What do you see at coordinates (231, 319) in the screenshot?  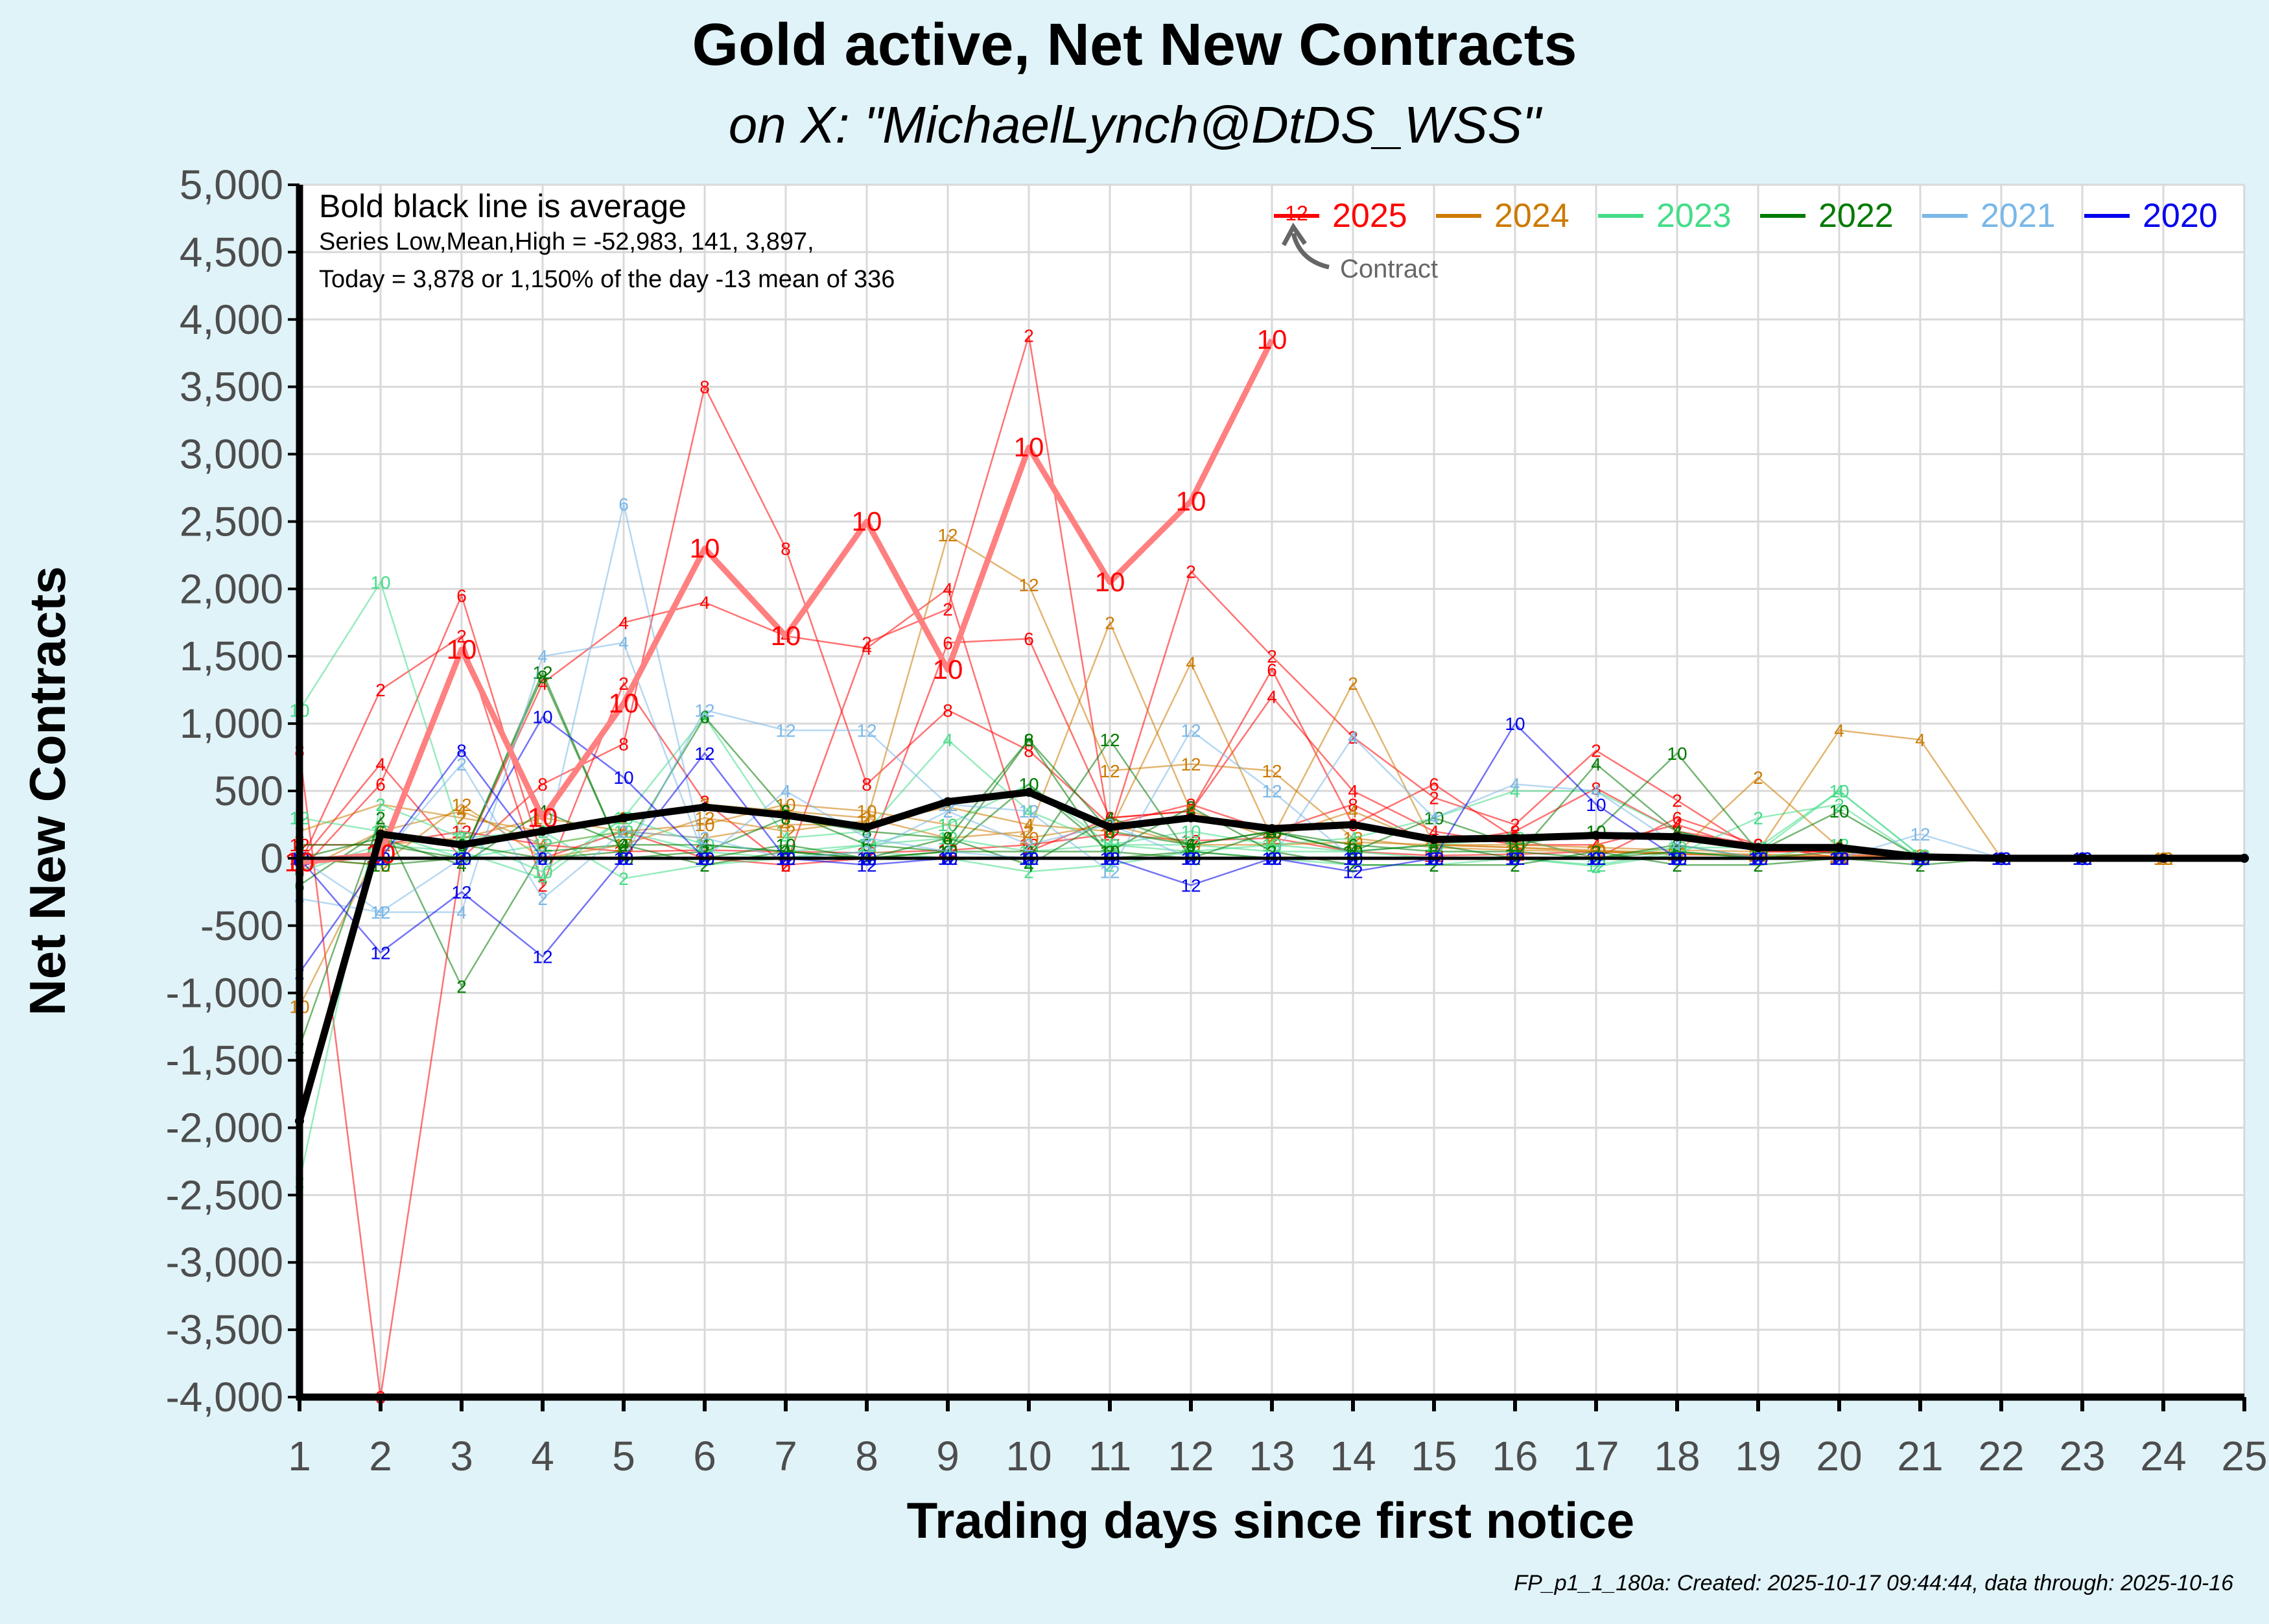 I see `y-tick-label: 4,000` at bounding box center [231, 319].